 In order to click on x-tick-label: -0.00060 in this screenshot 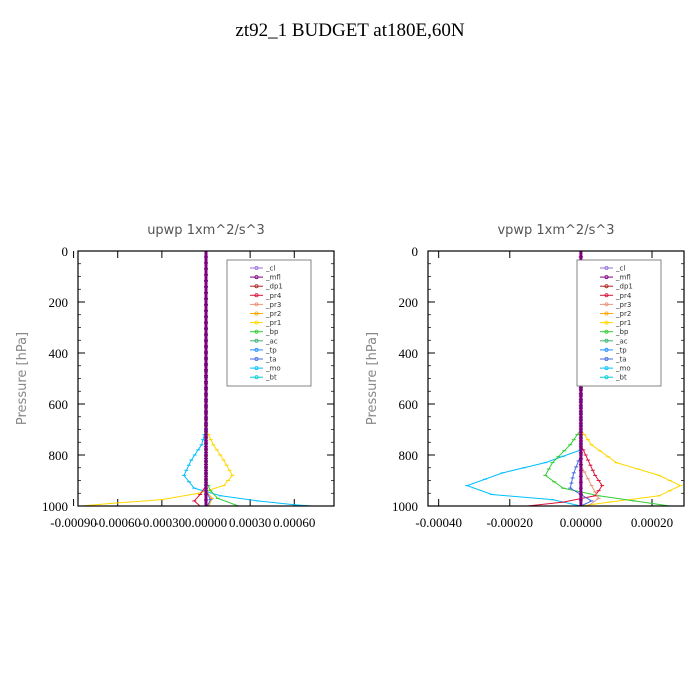, I will do `click(117, 522)`.